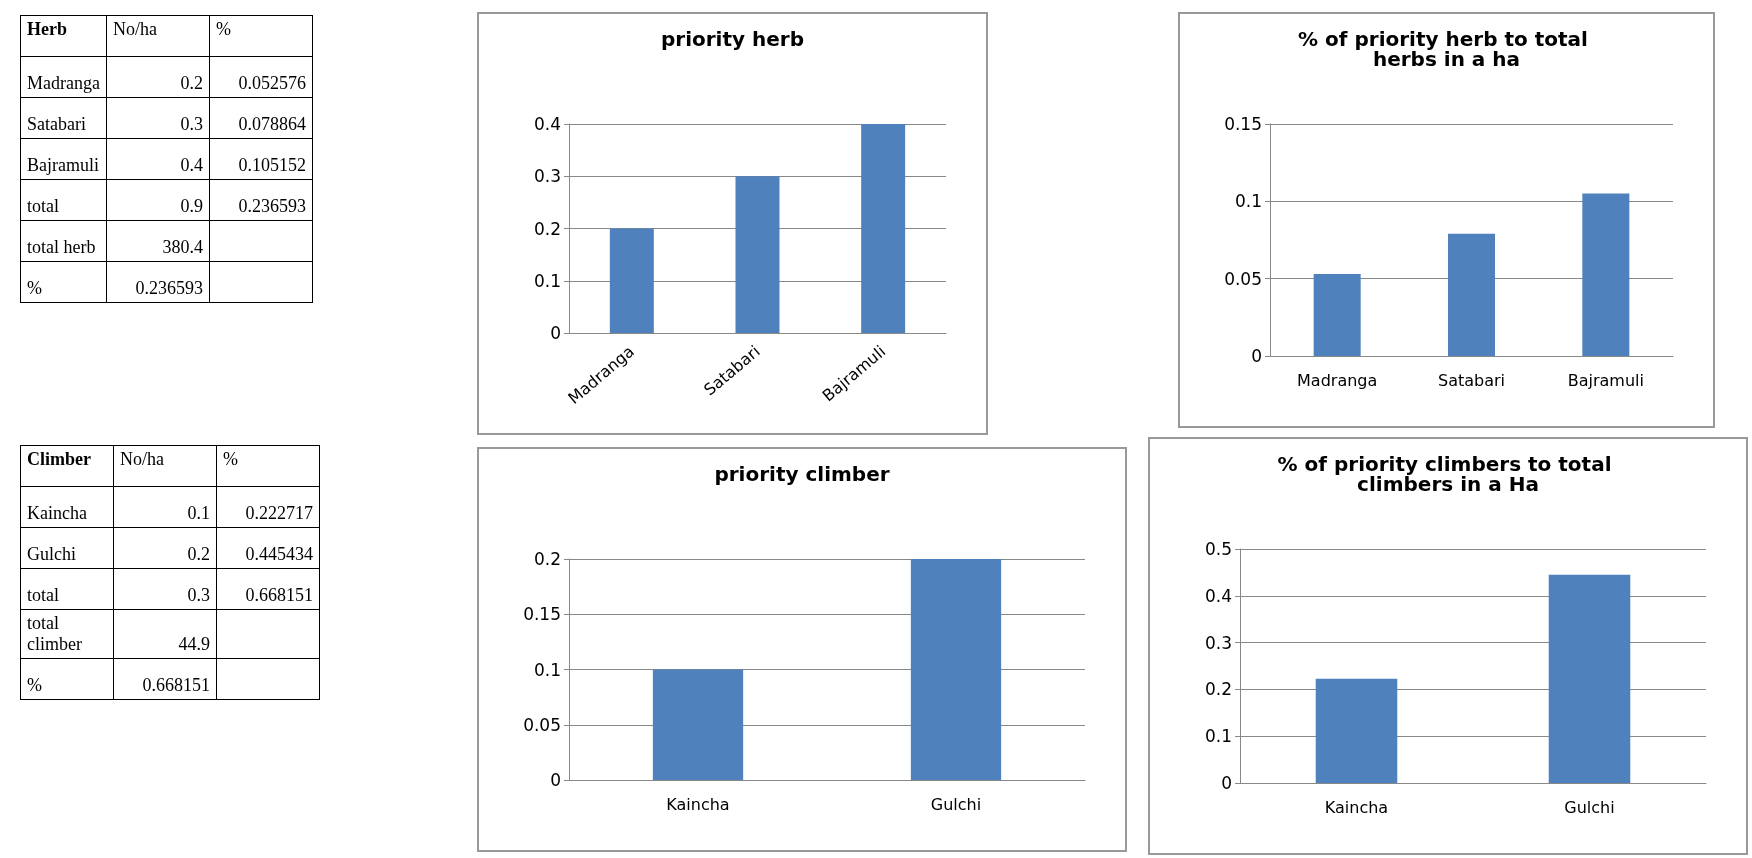 The width and height of the screenshot is (1752, 858). Describe the element at coordinates (191, 206) in the screenshot. I see `text: 0.9` at that location.